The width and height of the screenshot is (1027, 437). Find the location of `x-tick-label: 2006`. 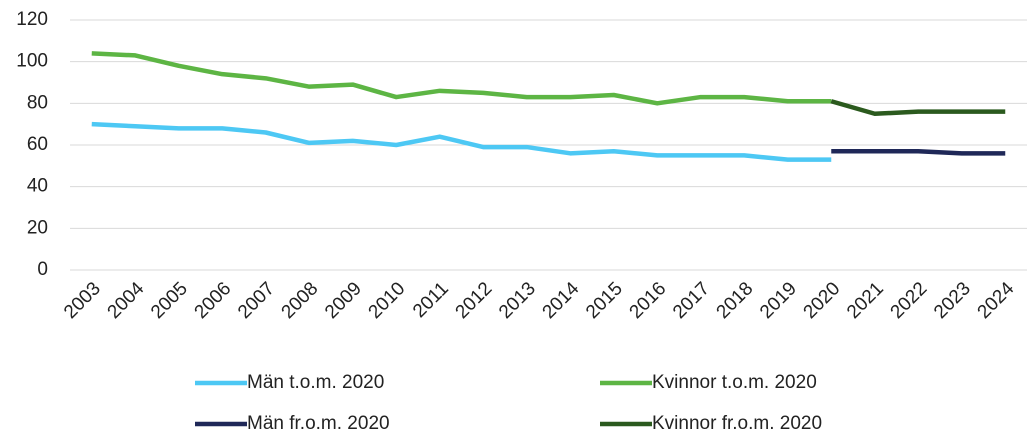

x-tick-label: 2006 is located at coordinates (213, 300).